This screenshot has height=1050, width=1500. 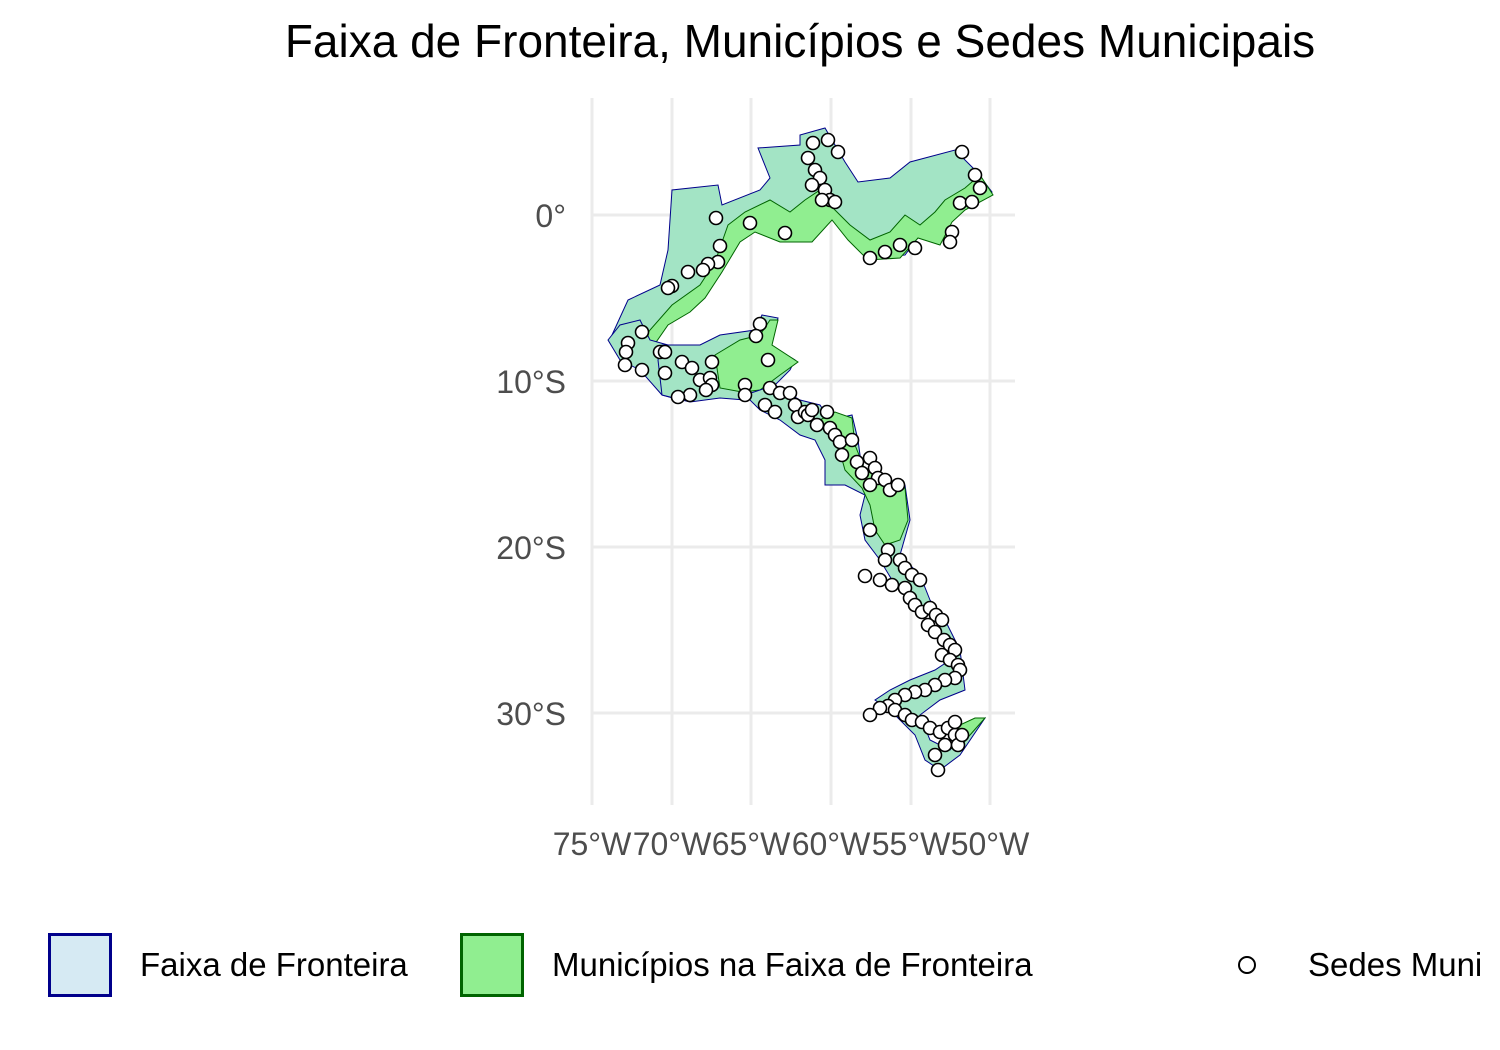 I want to click on legend-item-municipios: Municípios na Faixa de Fronteira, so click(x=746, y=965).